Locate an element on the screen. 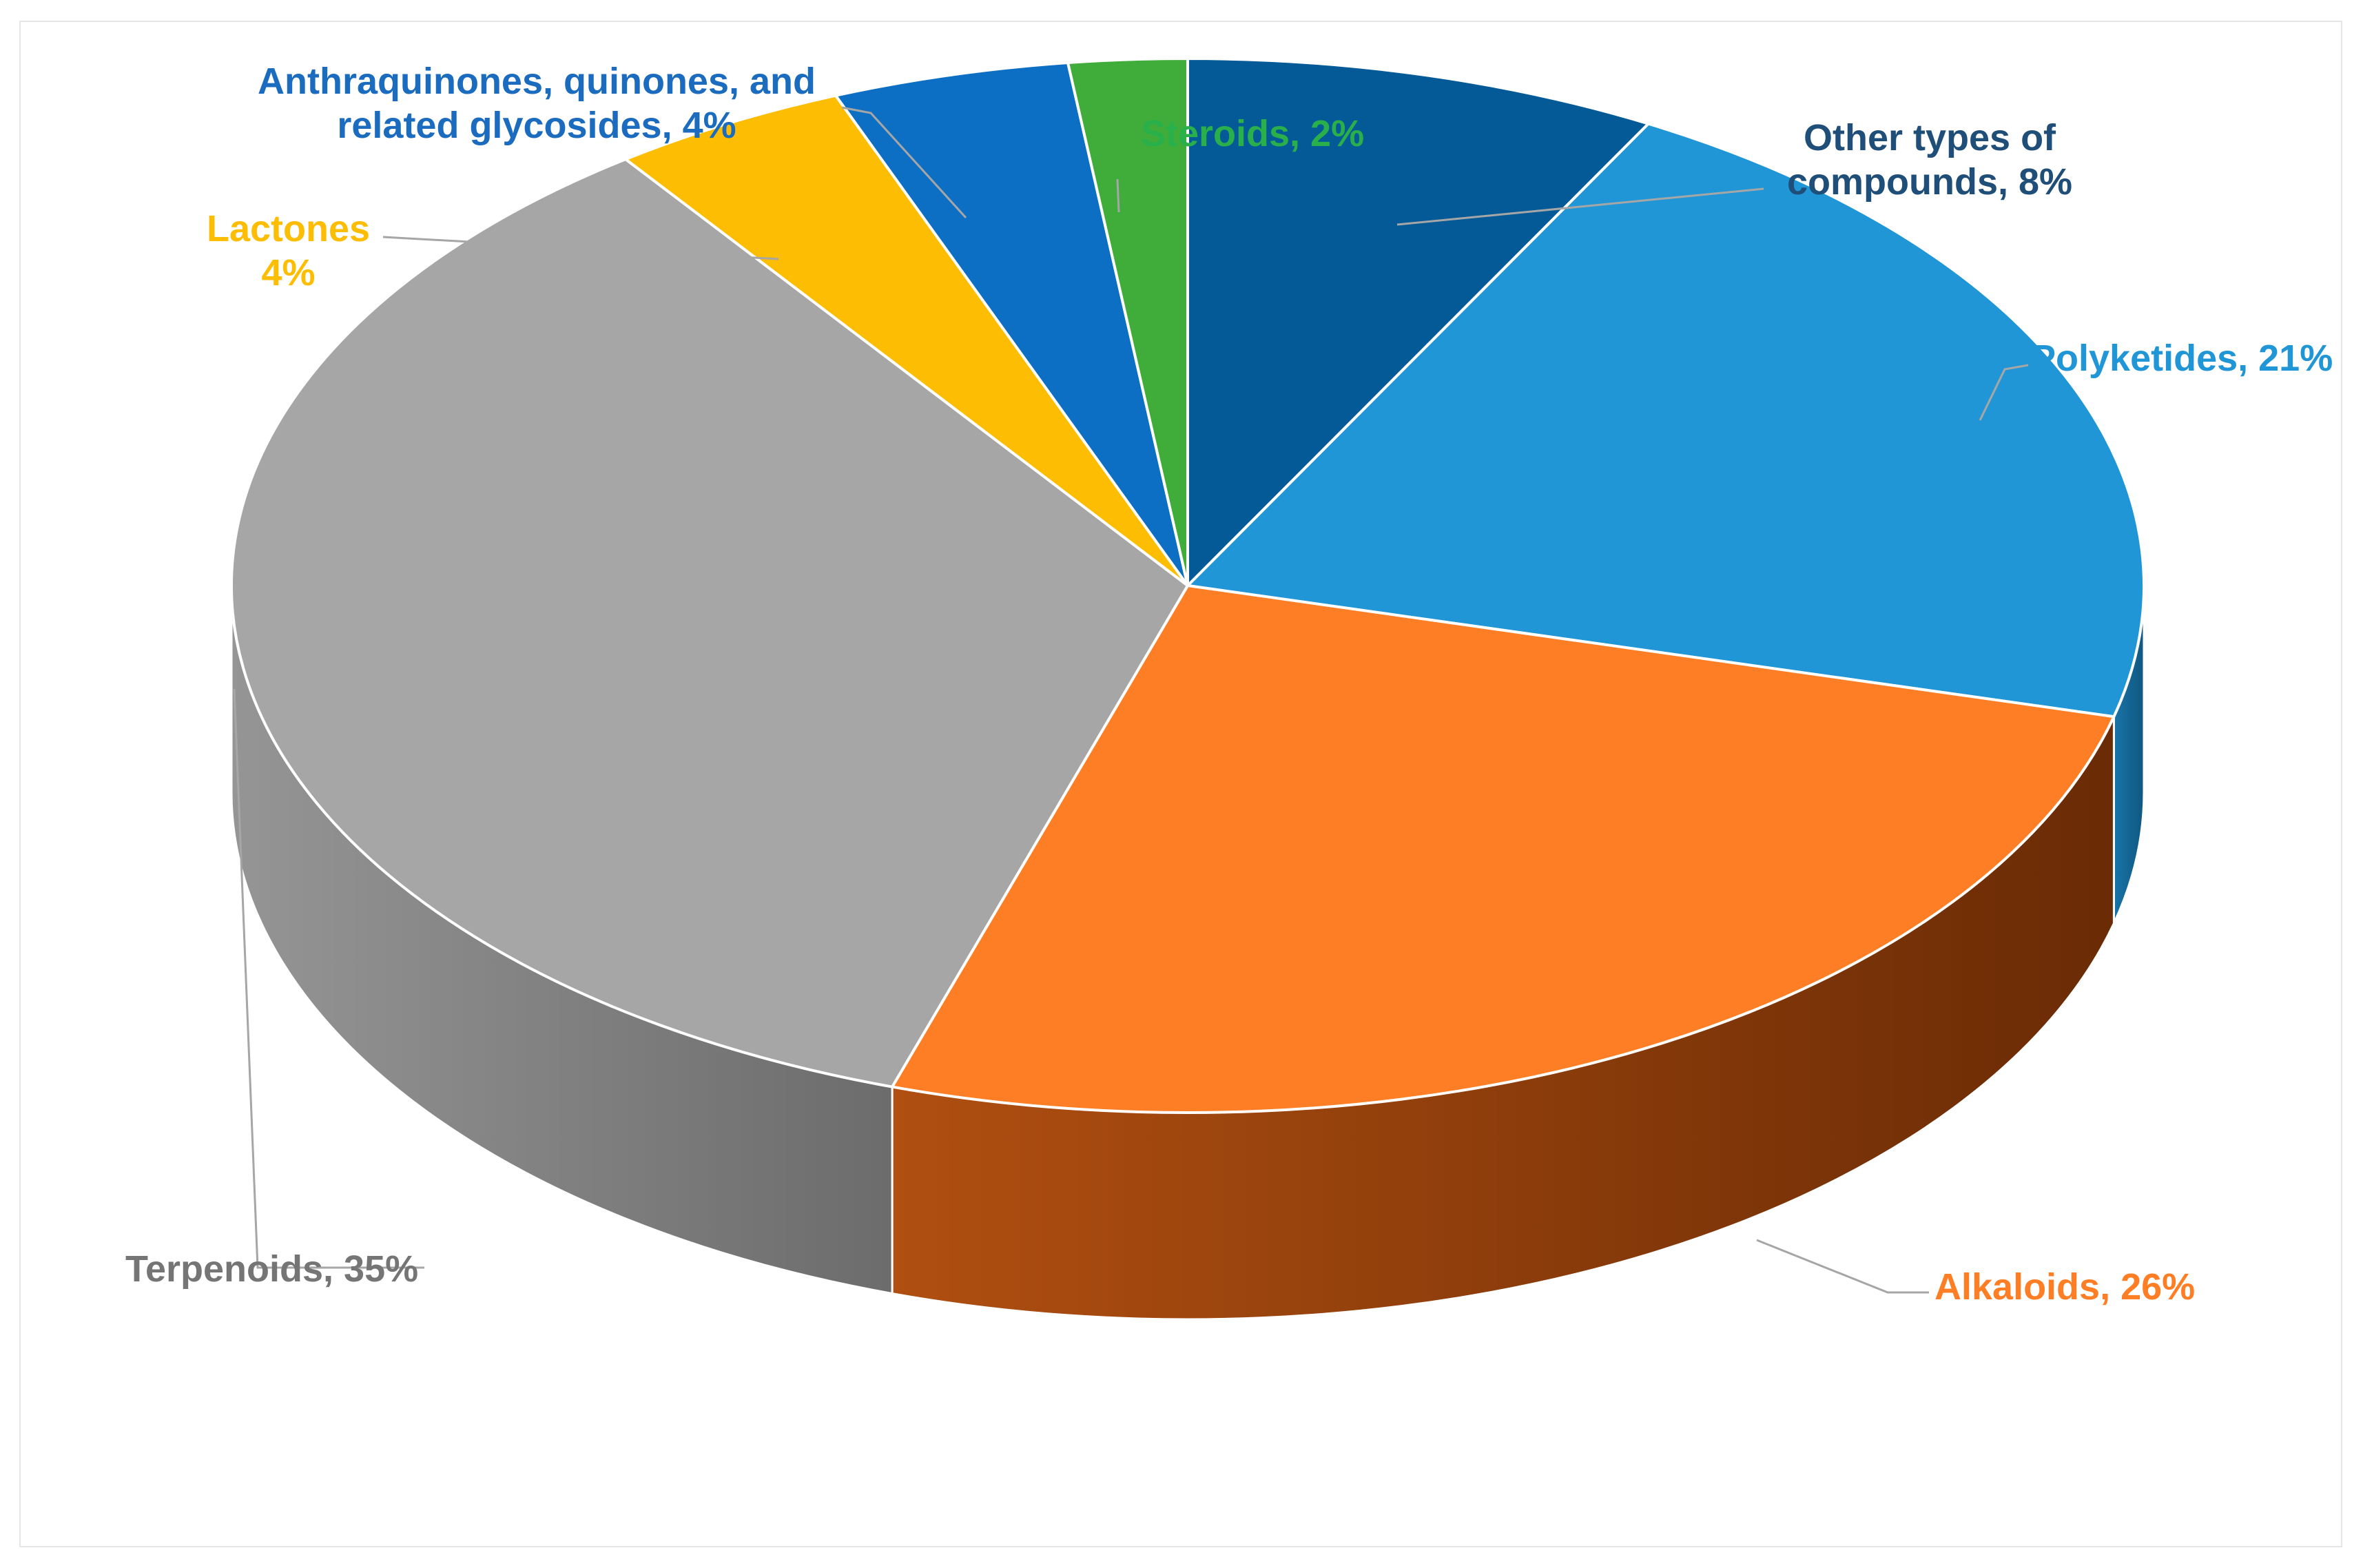 The width and height of the screenshot is (2363, 1568). leader-line-terpenoids is located at coordinates (328, 978).